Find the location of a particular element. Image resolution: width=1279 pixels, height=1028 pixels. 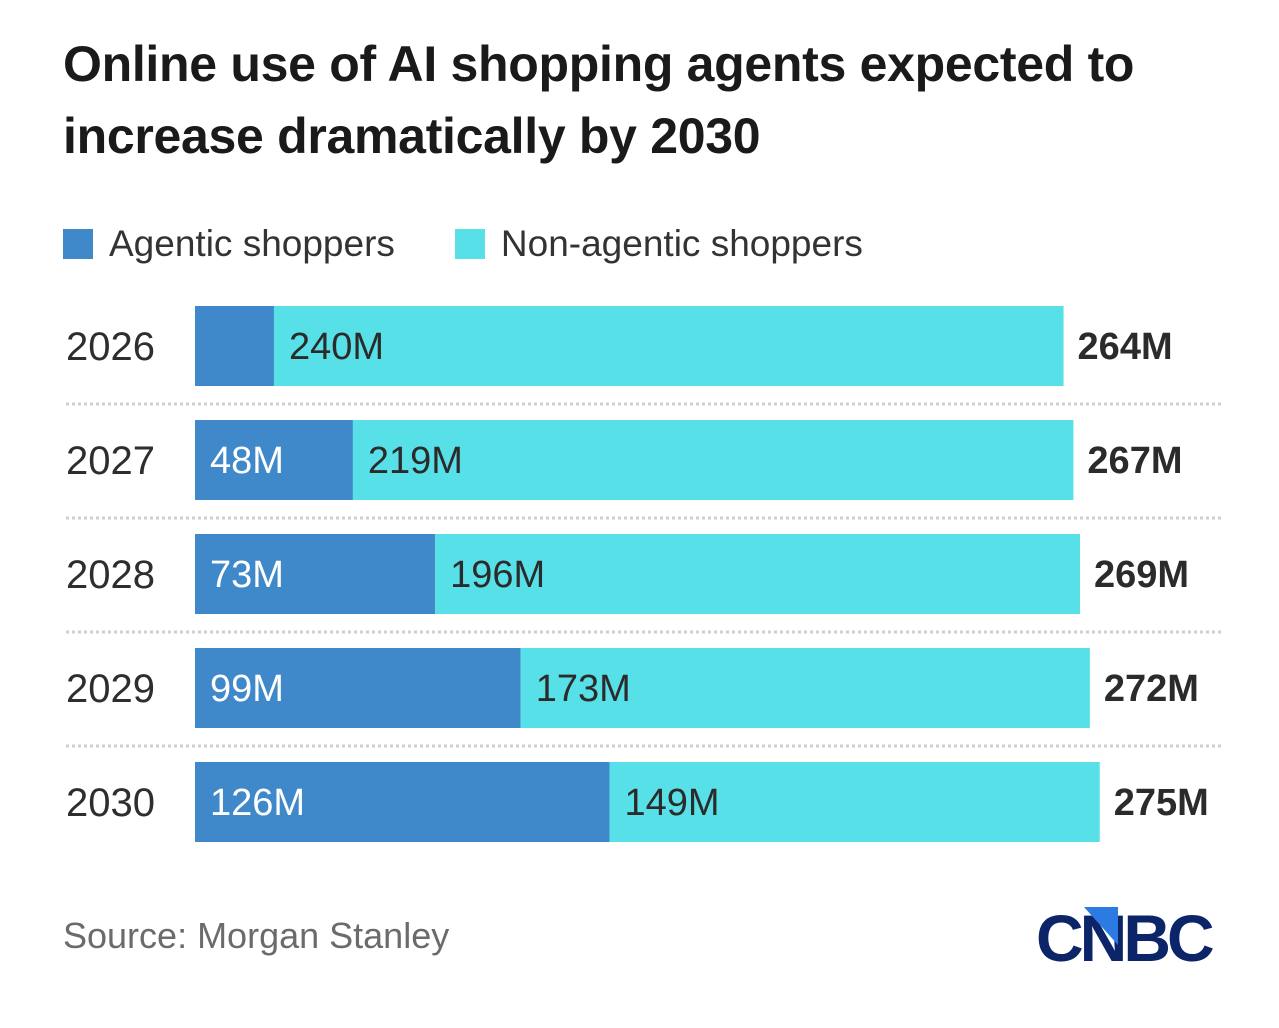

bar-label-non-agentic: 219M is located at coordinates (415, 461).